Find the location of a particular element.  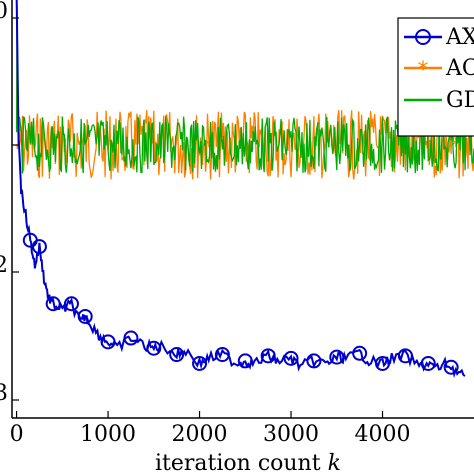

legend-marker-ac: * is located at coordinates (423, 70).